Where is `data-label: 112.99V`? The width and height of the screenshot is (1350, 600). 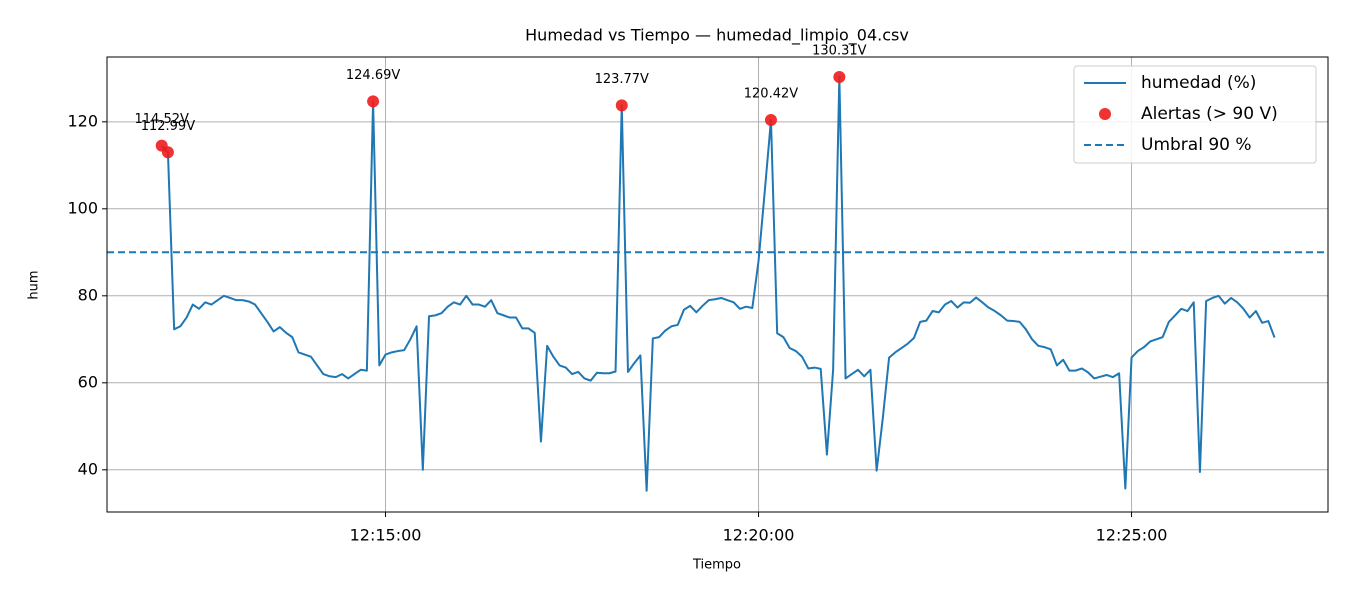 data-label: 112.99V is located at coordinates (168, 126).